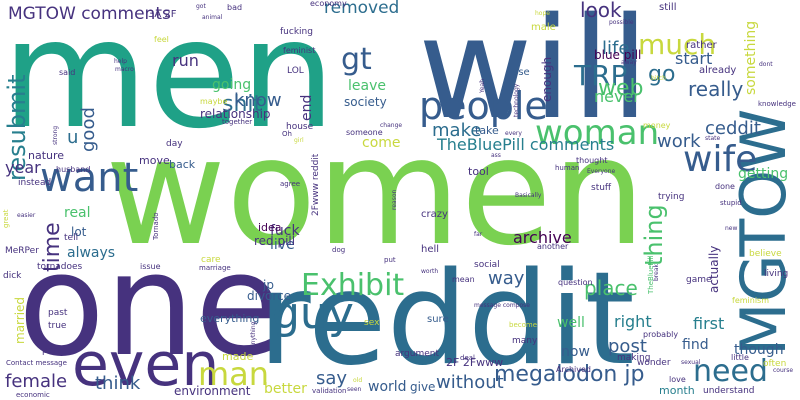 This screenshot has width=800, height=400. What do you see at coordinates (656, 272) in the screenshot?
I see `word-break: break` at bounding box center [656, 272].